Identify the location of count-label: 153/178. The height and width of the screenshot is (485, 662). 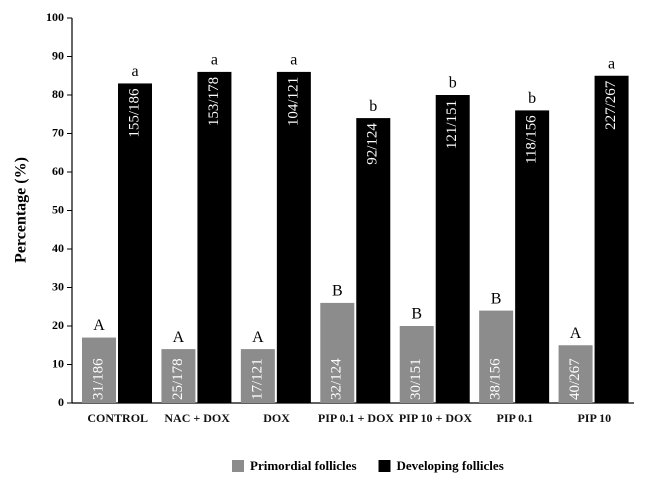
(214, 101).